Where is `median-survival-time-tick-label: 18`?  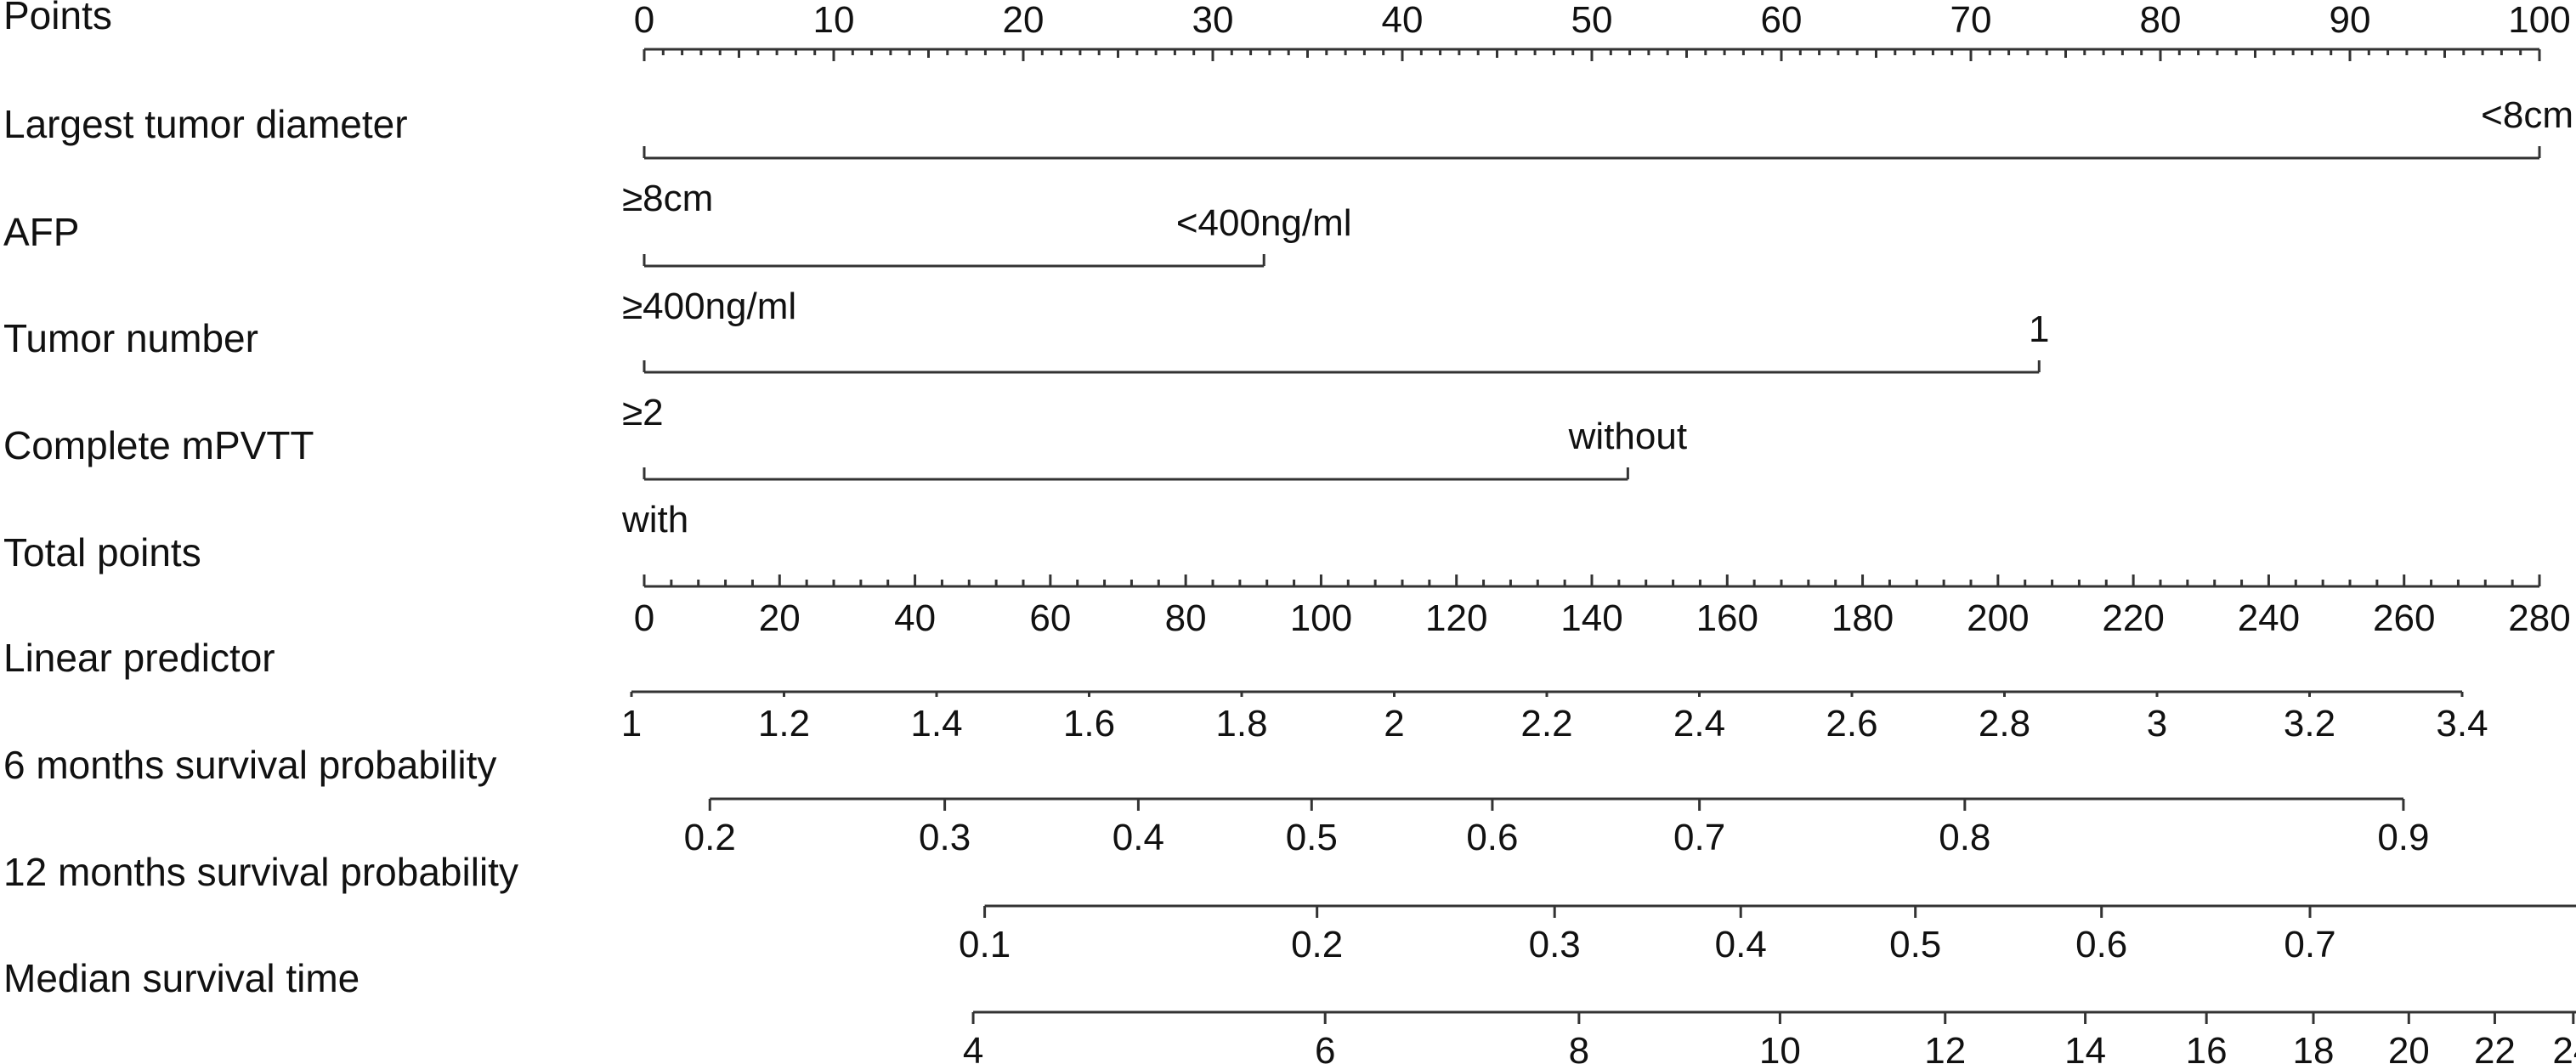
median-survival-time-tick-label: 18 is located at coordinates (2314, 1047).